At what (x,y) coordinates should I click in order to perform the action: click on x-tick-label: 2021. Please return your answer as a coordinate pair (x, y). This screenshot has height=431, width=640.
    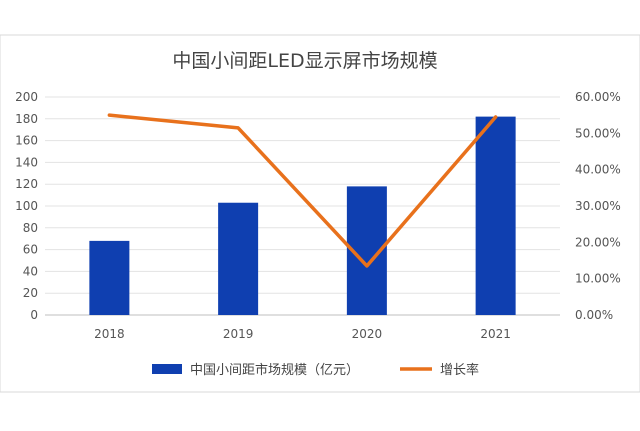
    Looking at the image, I should click on (495, 334).